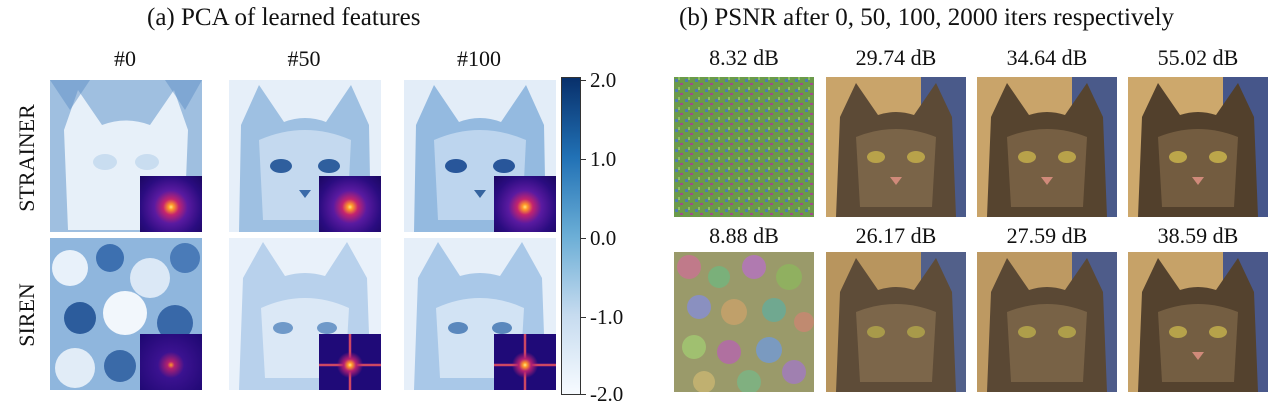 The image size is (1280, 407). Describe the element at coordinates (126, 156) in the screenshot. I see `pca-strainer-iter0` at that location.